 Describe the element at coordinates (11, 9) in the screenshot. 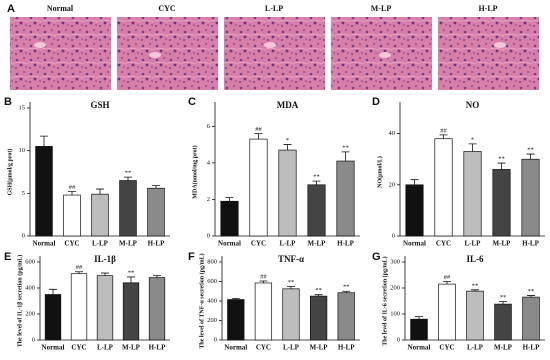

I see `panel-letter: A` at that location.